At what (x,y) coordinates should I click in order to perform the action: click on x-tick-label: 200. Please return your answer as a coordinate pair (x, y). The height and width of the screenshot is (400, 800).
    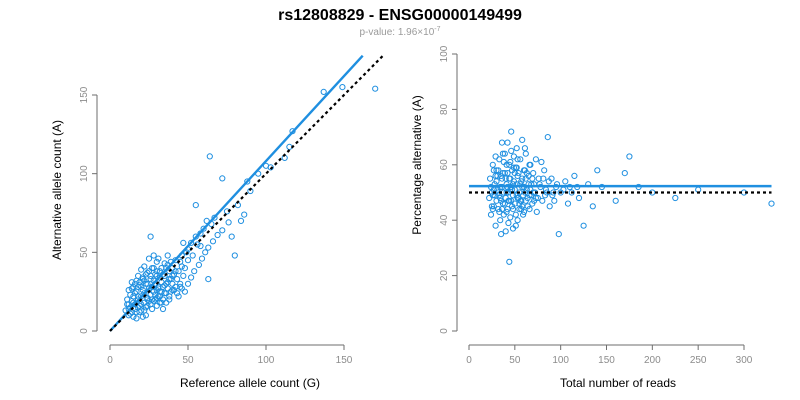
    Looking at the image, I should click on (652, 360).